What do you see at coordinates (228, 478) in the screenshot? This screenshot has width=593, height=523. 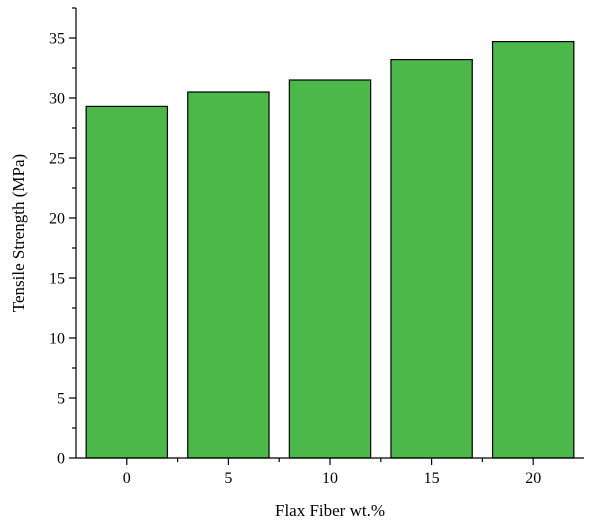 I see `x-tick-label: 5` at bounding box center [228, 478].